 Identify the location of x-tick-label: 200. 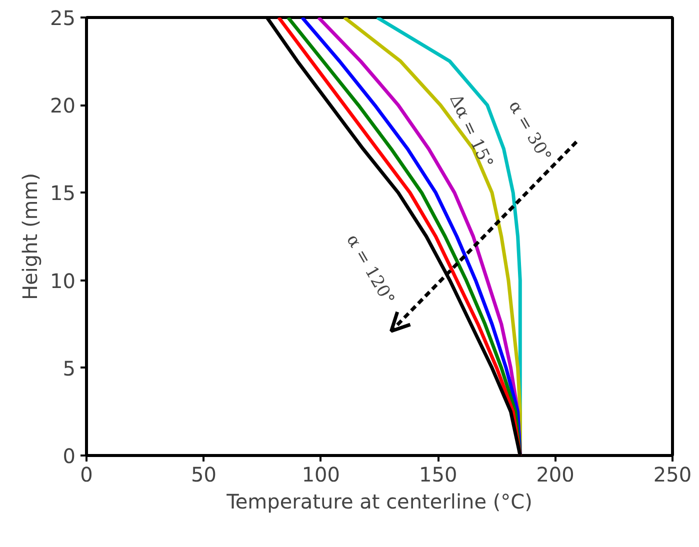
(555, 474).